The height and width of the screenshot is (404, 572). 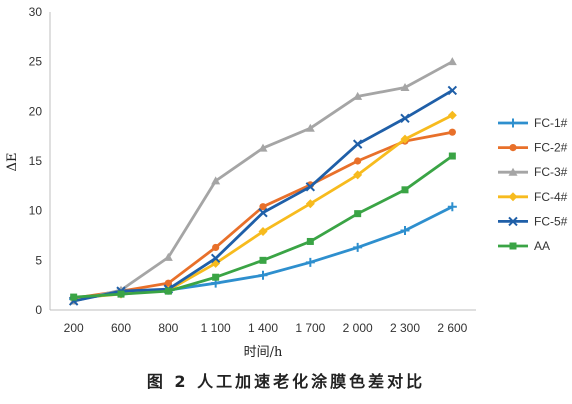 What do you see at coordinates (551, 221) in the screenshot?
I see `legend-label: FC-5#` at bounding box center [551, 221].